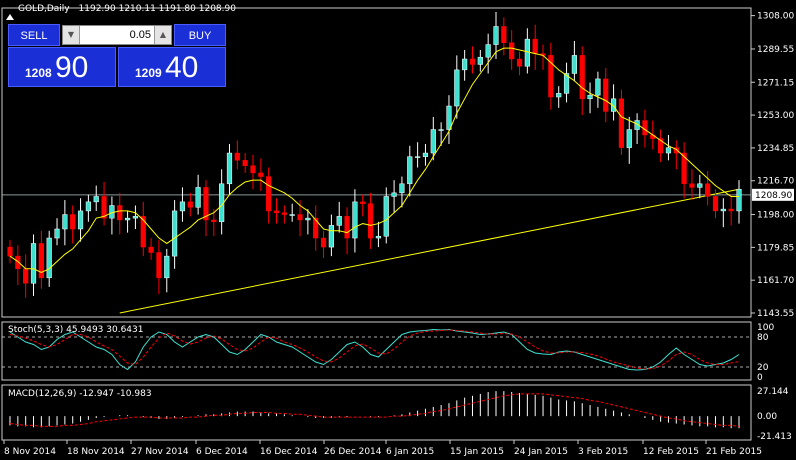  I want to click on price-tick-label: 1308.00, so click(775, 17).